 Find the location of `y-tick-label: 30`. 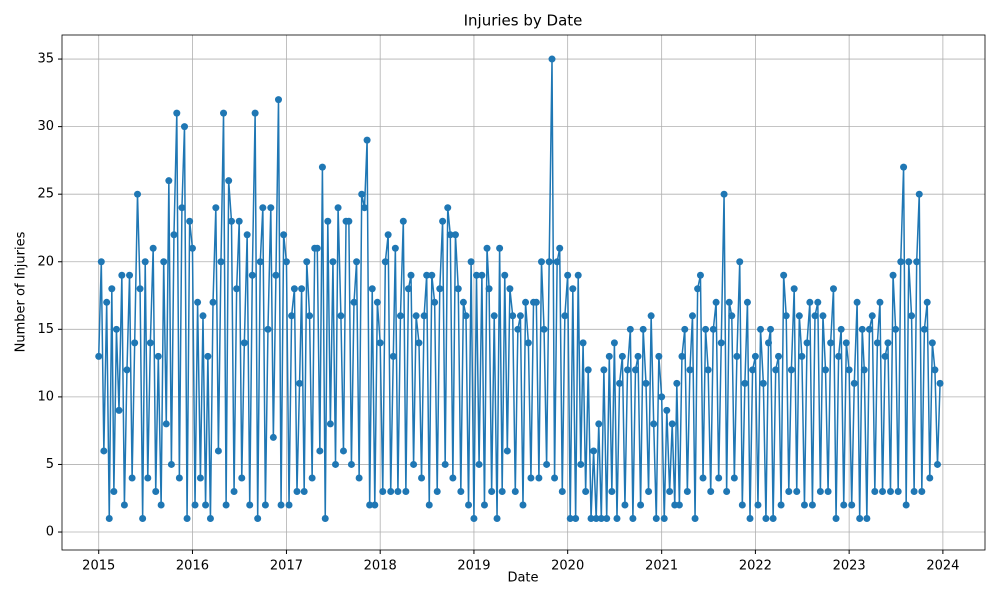

y-tick-label: 30 is located at coordinates (45, 126).